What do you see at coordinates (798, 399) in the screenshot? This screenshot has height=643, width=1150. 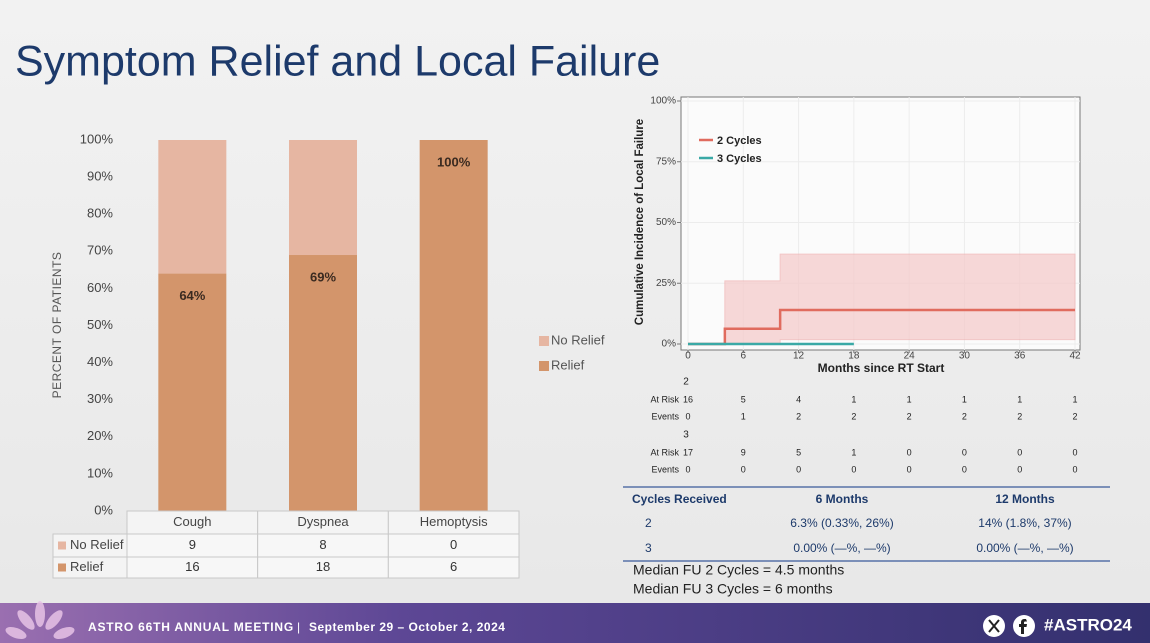 I see `risk-value: 4` at bounding box center [798, 399].